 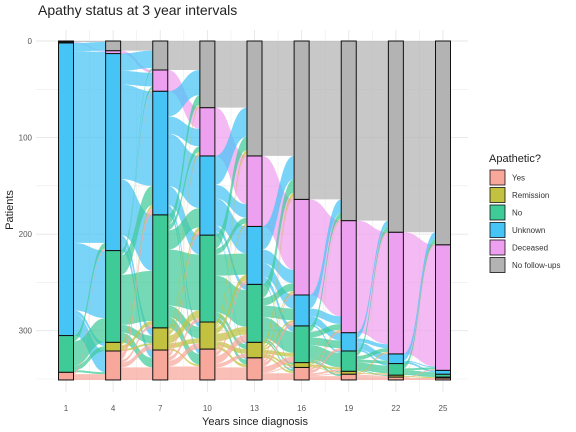 I want to click on flow-yes-to-no-follow-ups, so click(x=183, y=228).